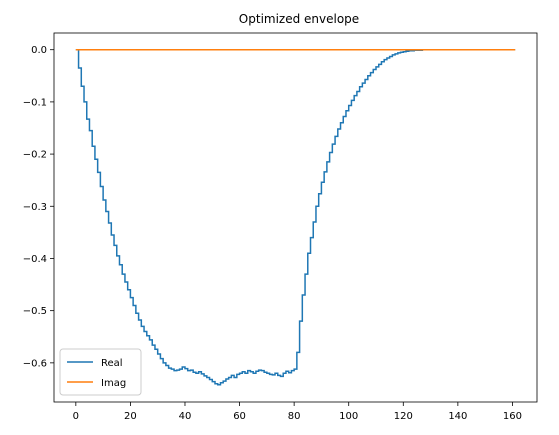  I want to click on x-tick-label: 160, so click(512, 416).